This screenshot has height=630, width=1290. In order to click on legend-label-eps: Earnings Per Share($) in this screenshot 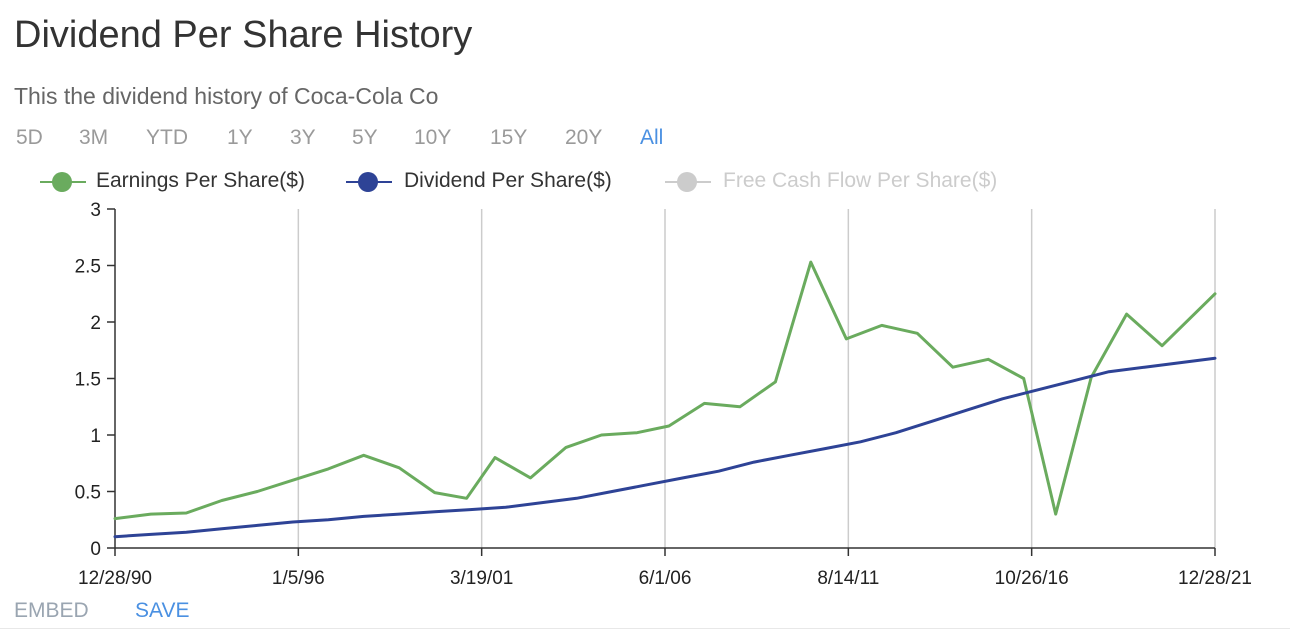, I will do `click(200, 180)`.